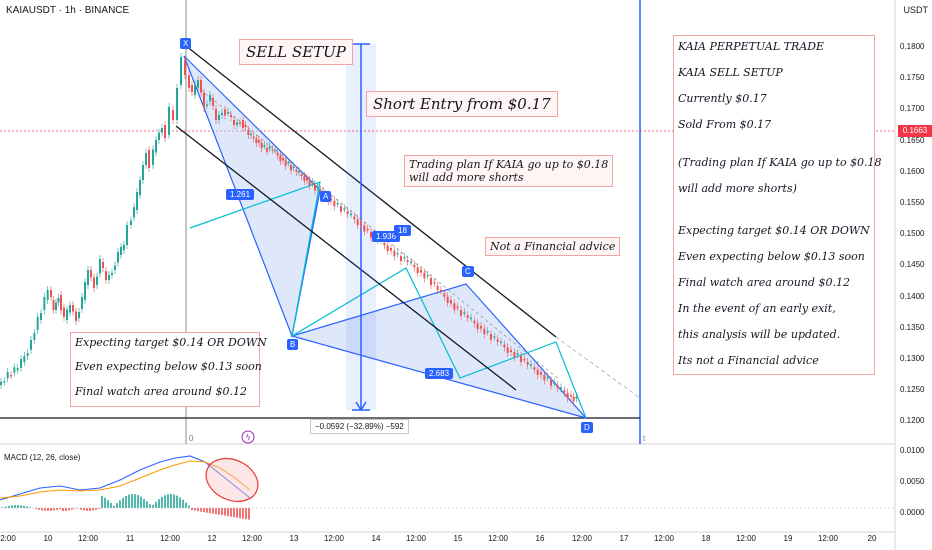  What do you see at coordinates (447, 487) in the screenshot?
I see `macd-series` at bounding box center [447, 487].